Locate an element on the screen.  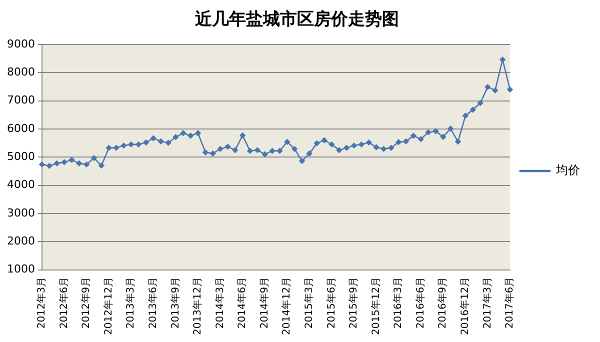
x-tick-label: 2016年3月 is located at coordinates (398, 302).